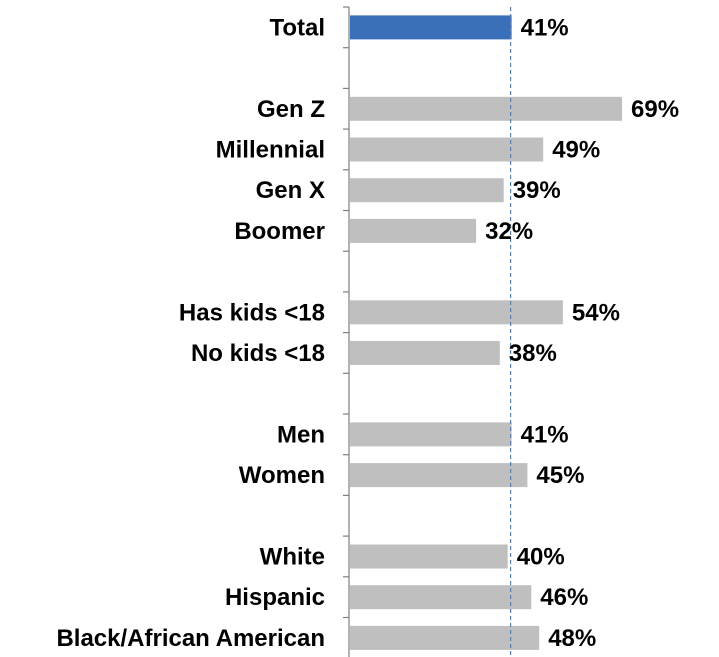 The width and height of the screenshot is (719, 657). I want to click on bar-white, so click(429, 556).